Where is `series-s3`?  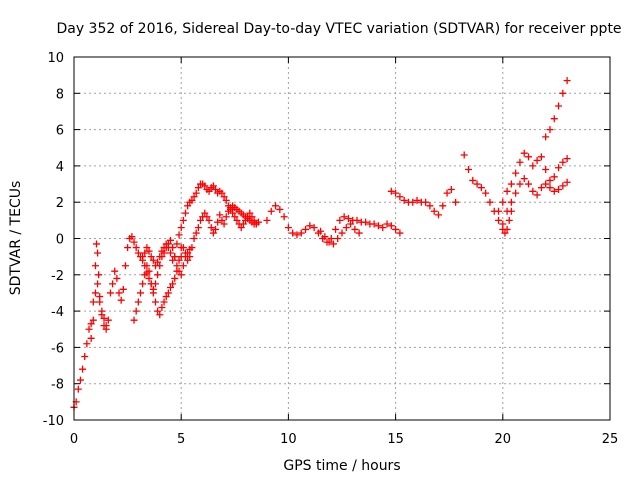 series-s3 is located at coordinates (157, 284).